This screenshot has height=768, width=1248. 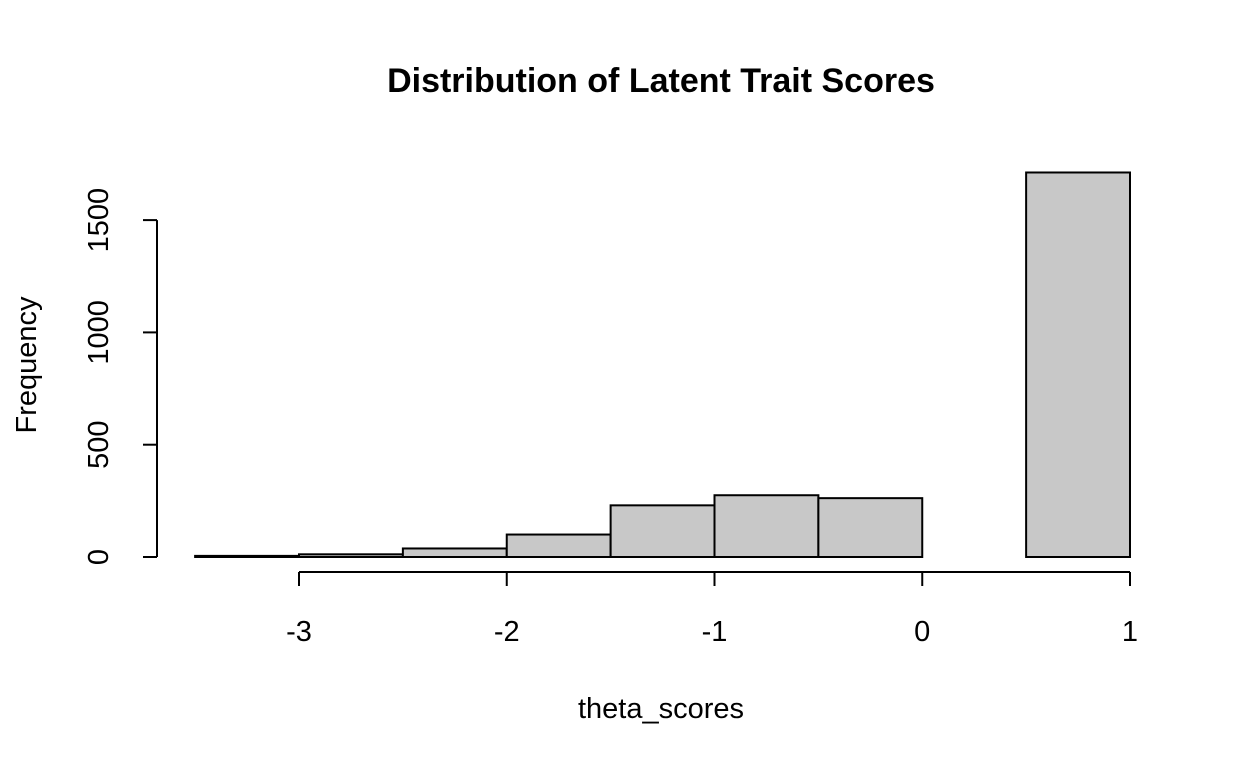 What do you see at coordinates (661, 81) in the screenshot?
I see `chart-title: Distribution of Latent Trait Scores` at bounding box center [661, 81].